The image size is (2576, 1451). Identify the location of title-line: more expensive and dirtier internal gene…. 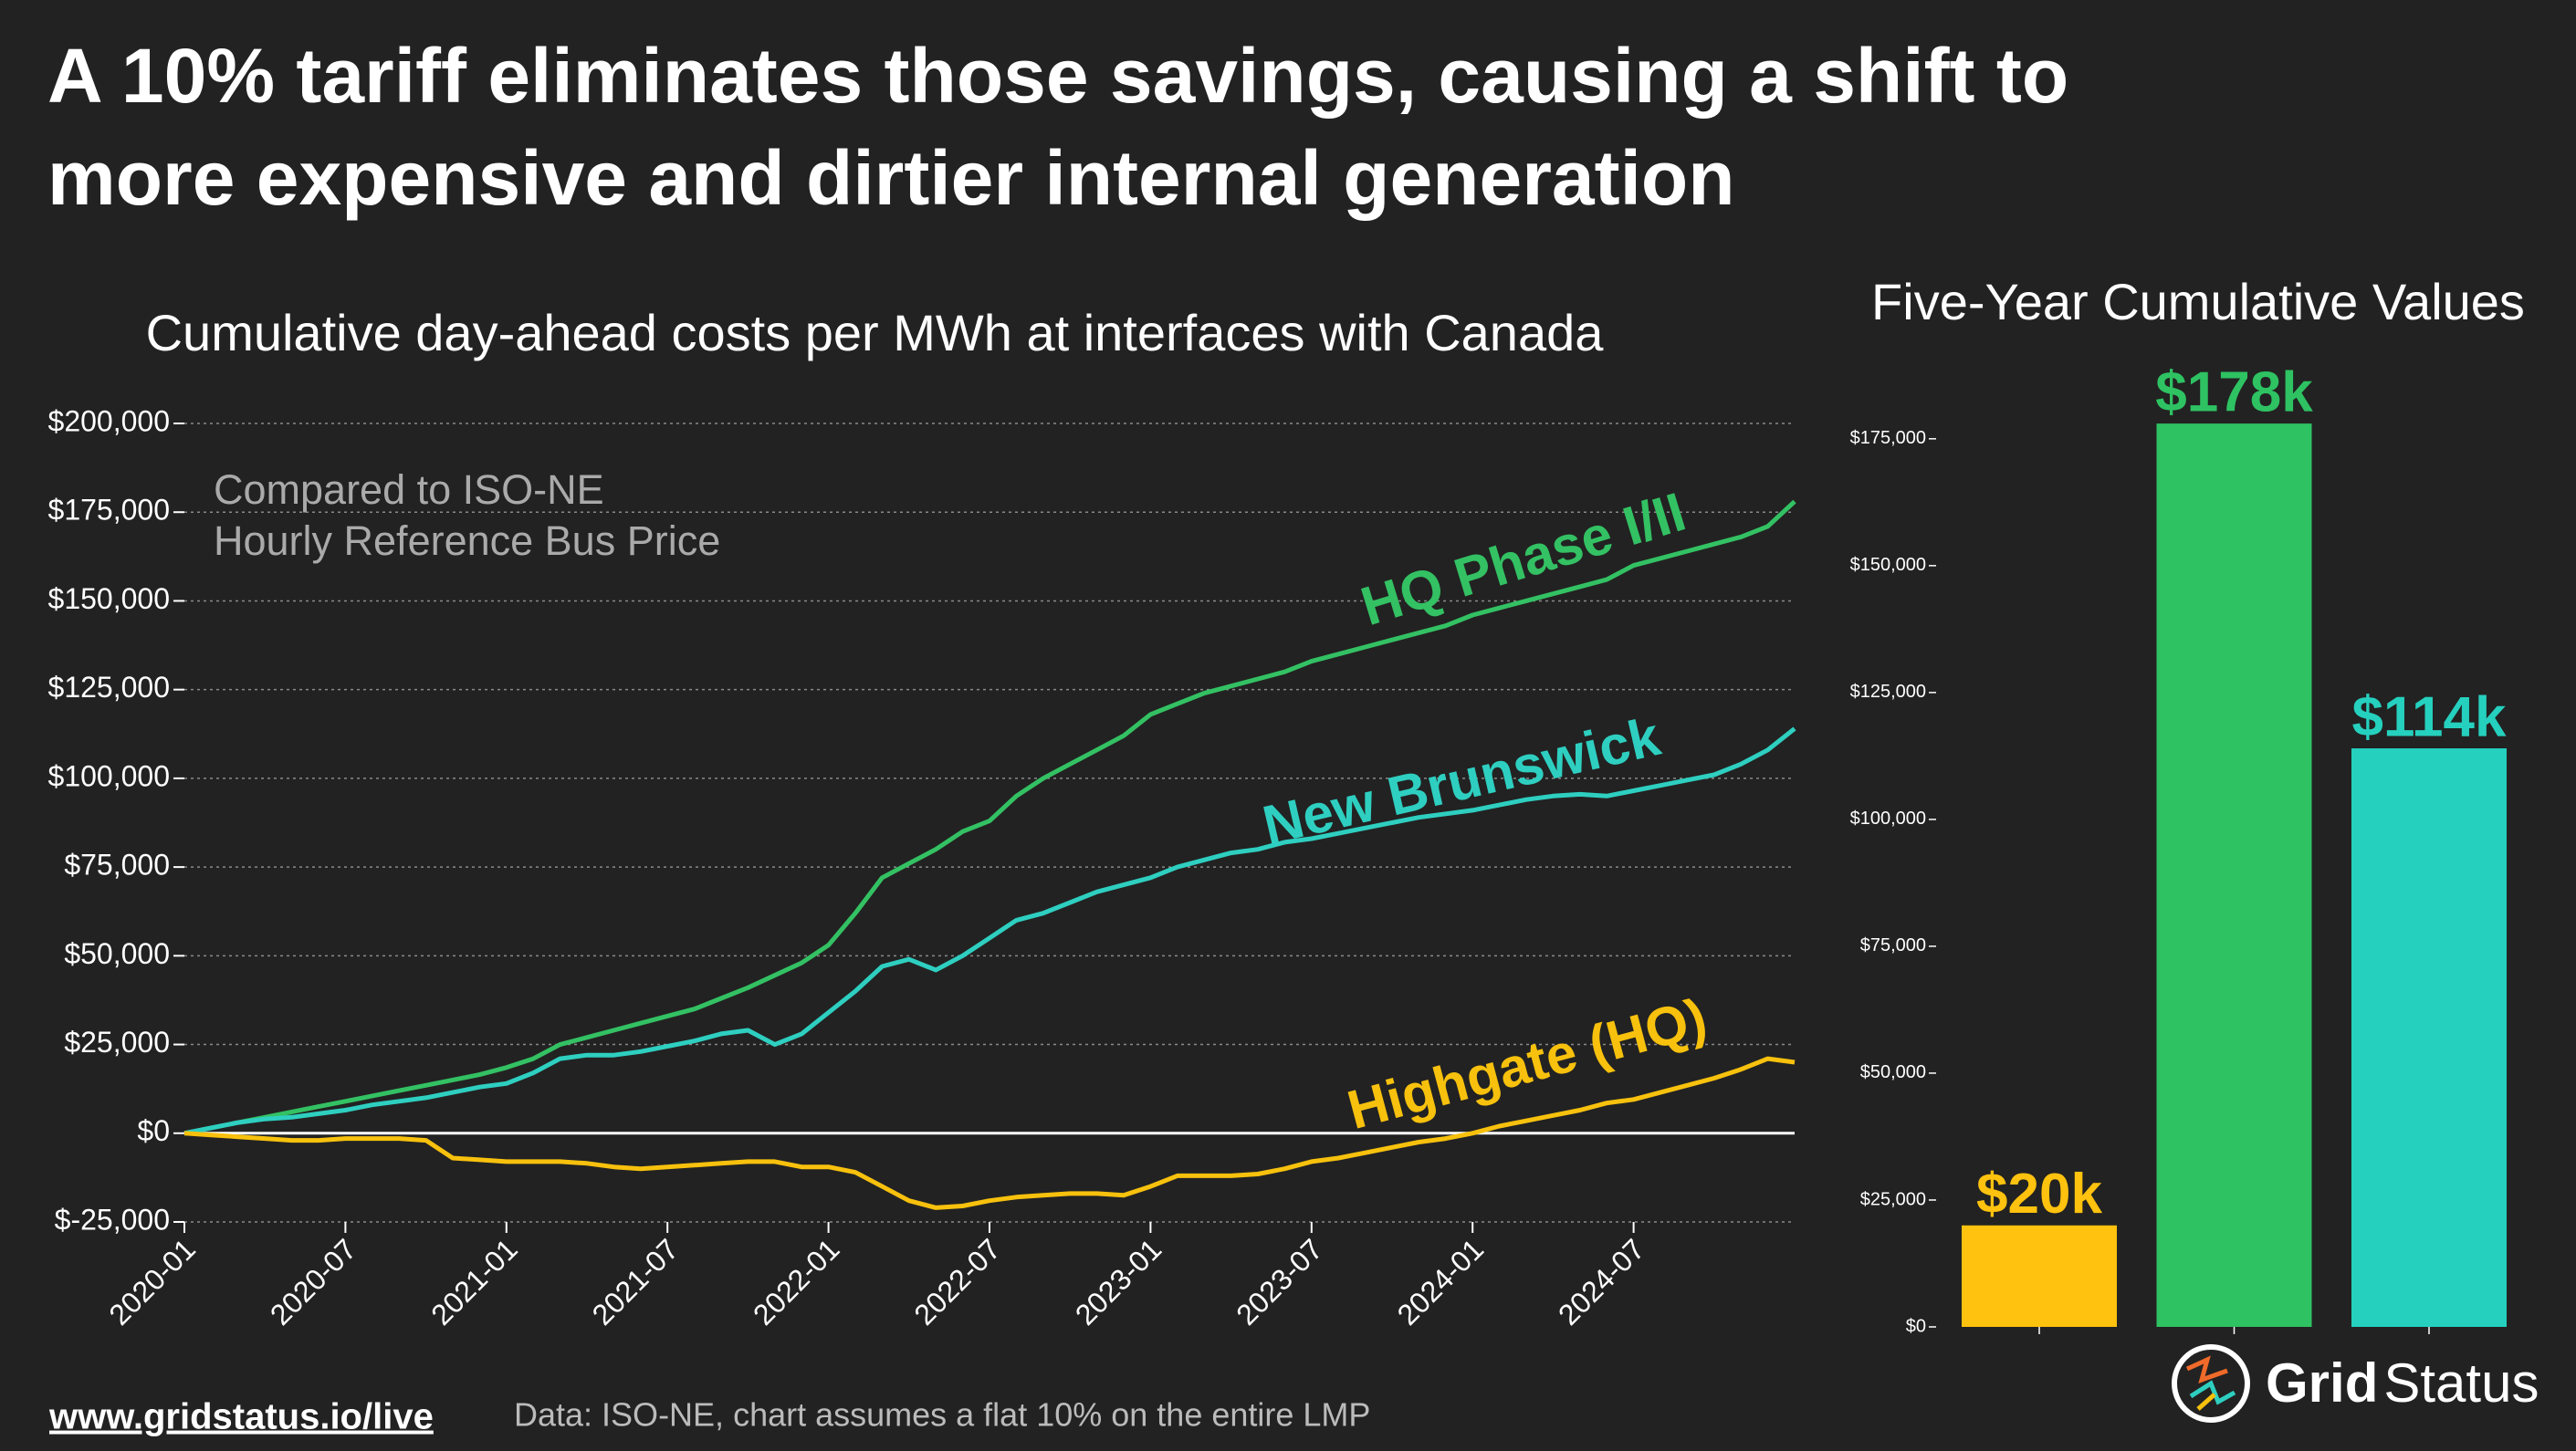
(891, 178).